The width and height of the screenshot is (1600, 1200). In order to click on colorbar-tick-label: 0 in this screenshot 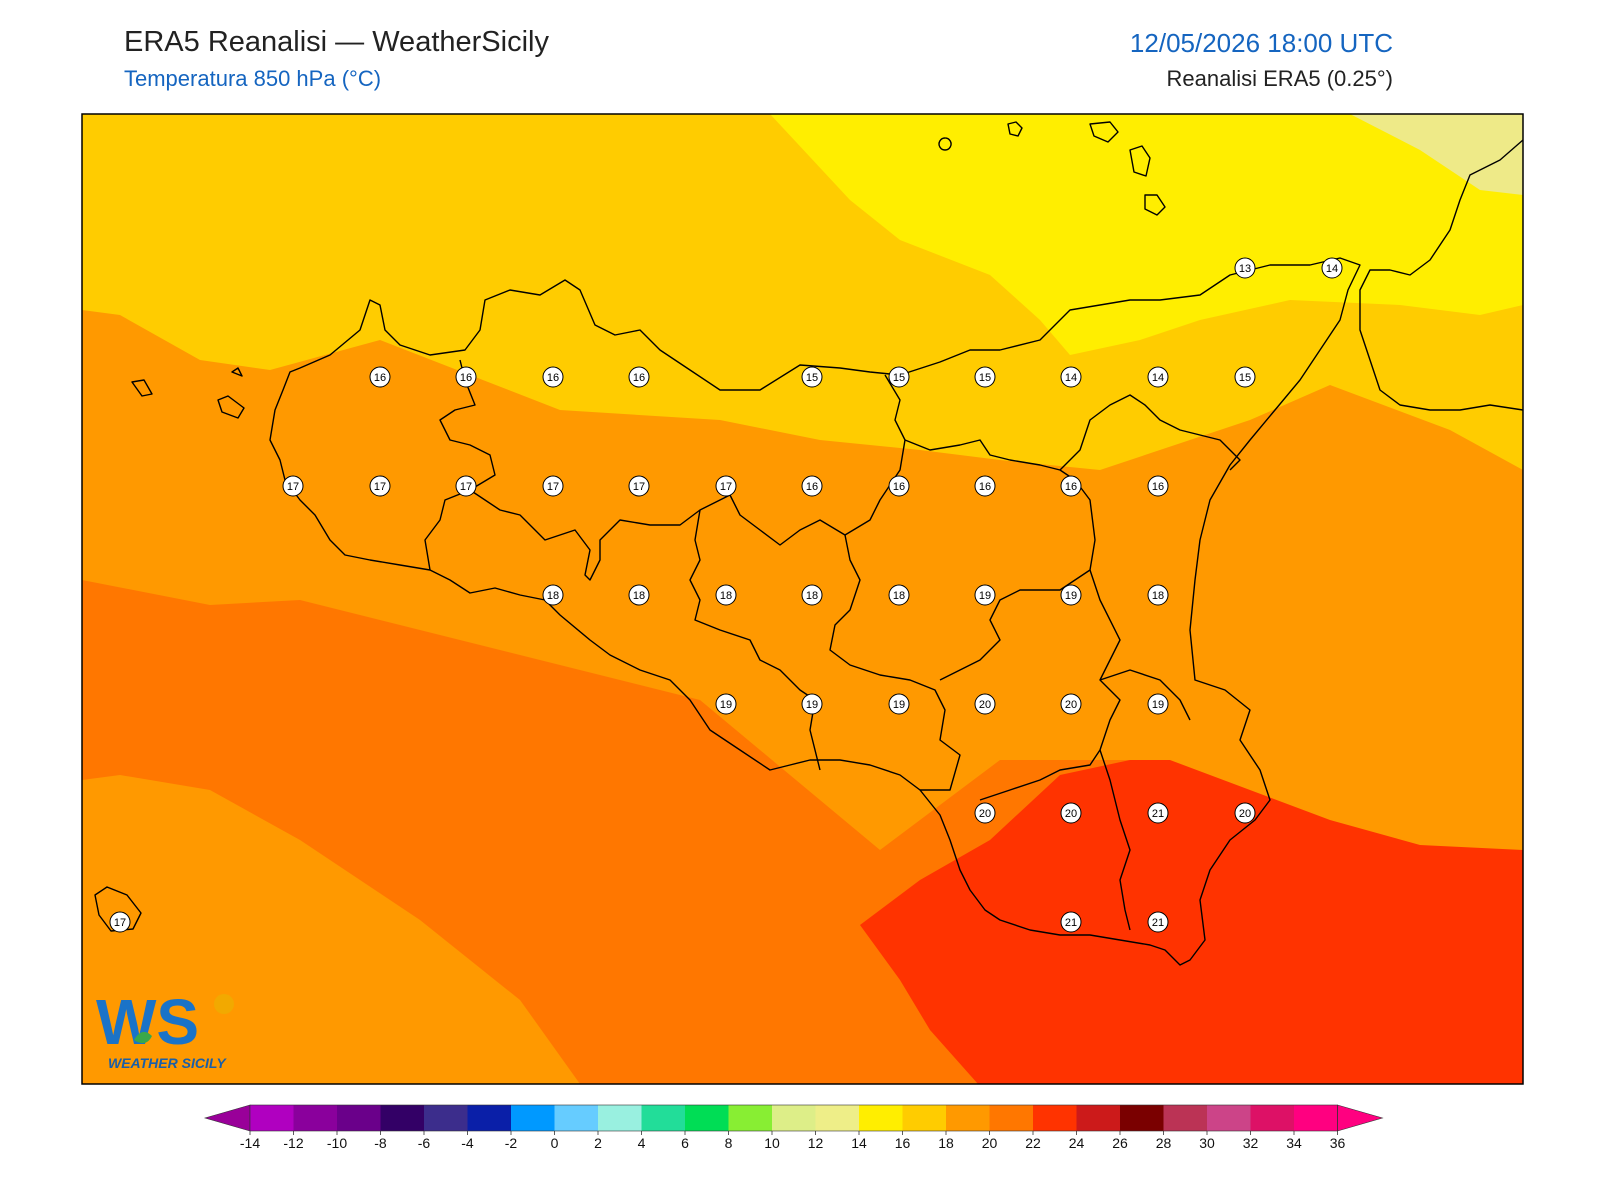, I will do `click(555, 1143)`.